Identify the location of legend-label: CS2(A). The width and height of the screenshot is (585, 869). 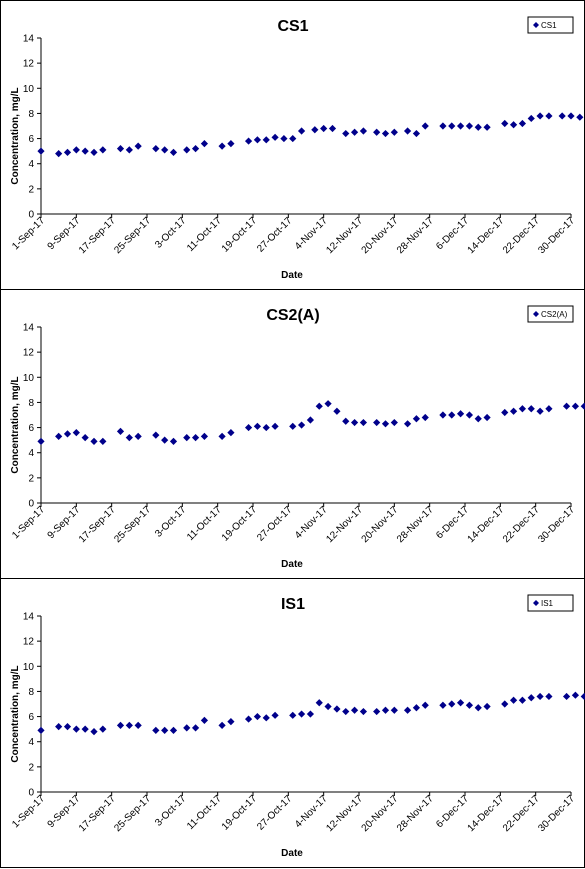
(554, 314).